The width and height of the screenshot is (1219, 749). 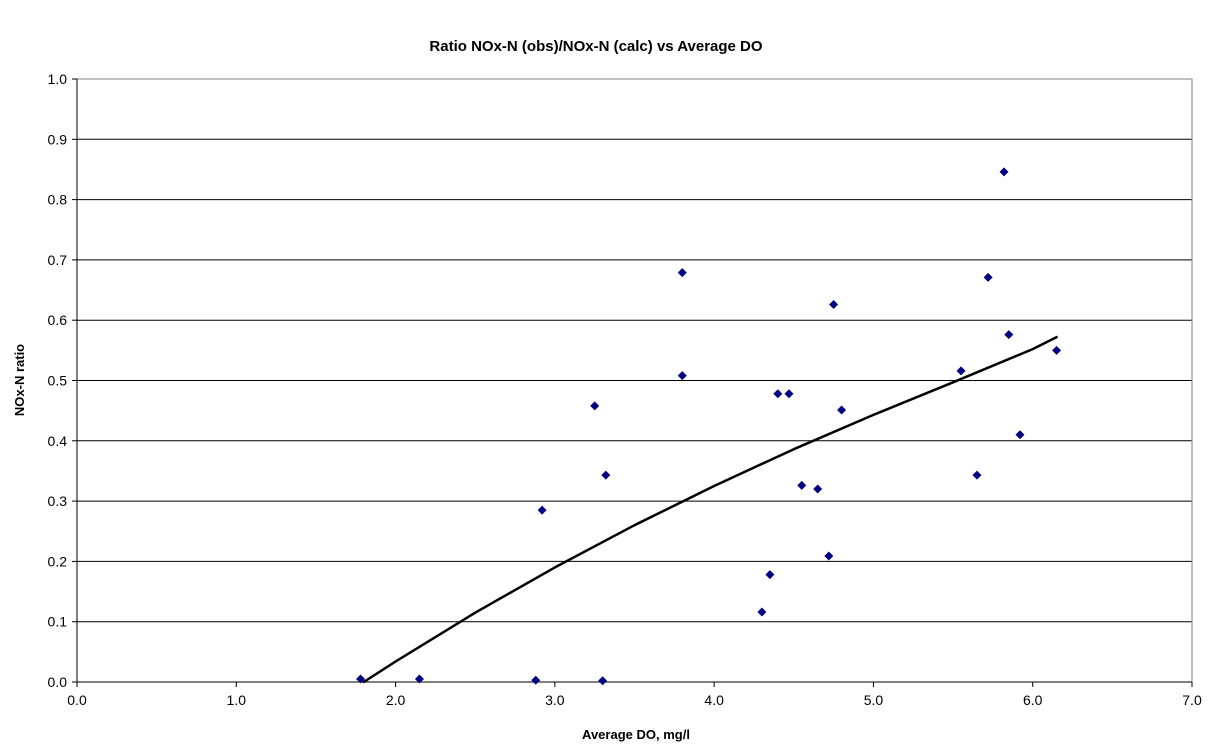 I want to click on x-tick-label-0: 0.0, so click(x=77, y=700).